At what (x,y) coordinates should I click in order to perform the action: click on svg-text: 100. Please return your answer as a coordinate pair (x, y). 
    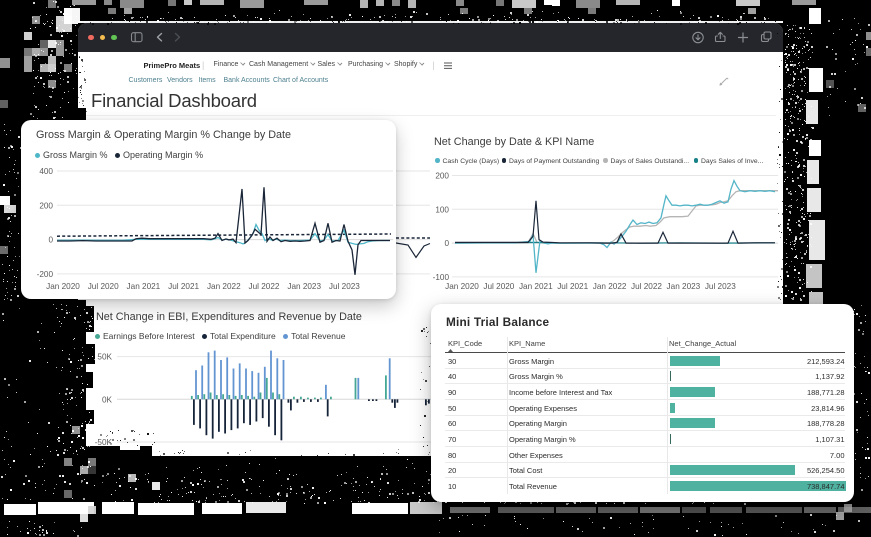
    Looking at the image, I should click on (442, 209).